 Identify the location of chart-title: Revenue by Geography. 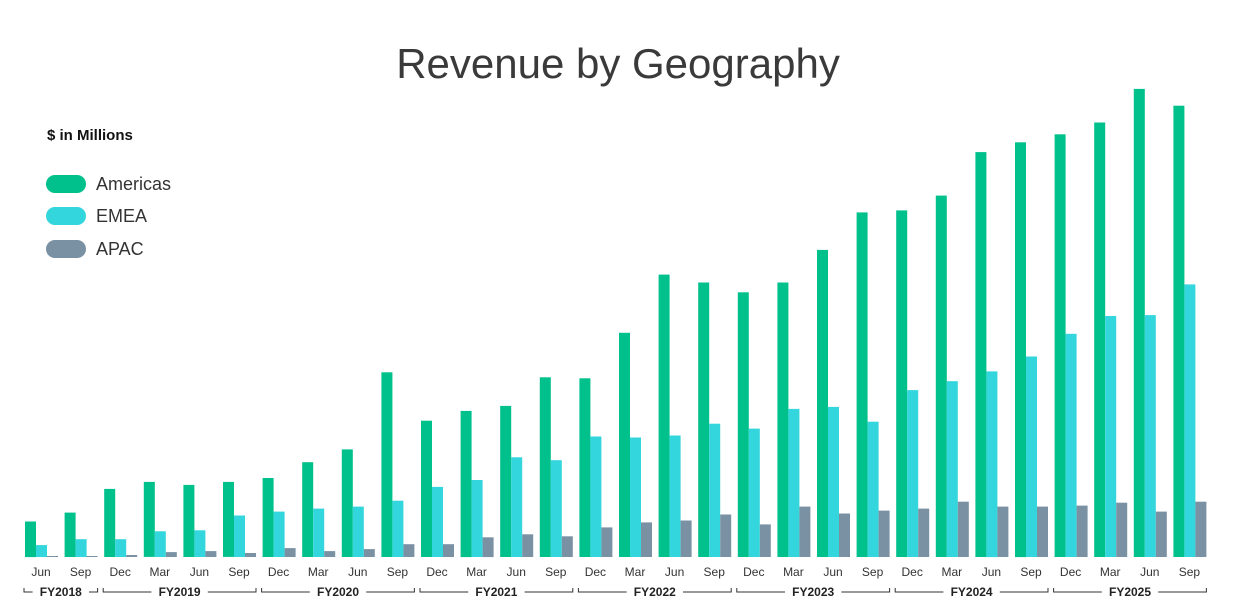
(618, 63).